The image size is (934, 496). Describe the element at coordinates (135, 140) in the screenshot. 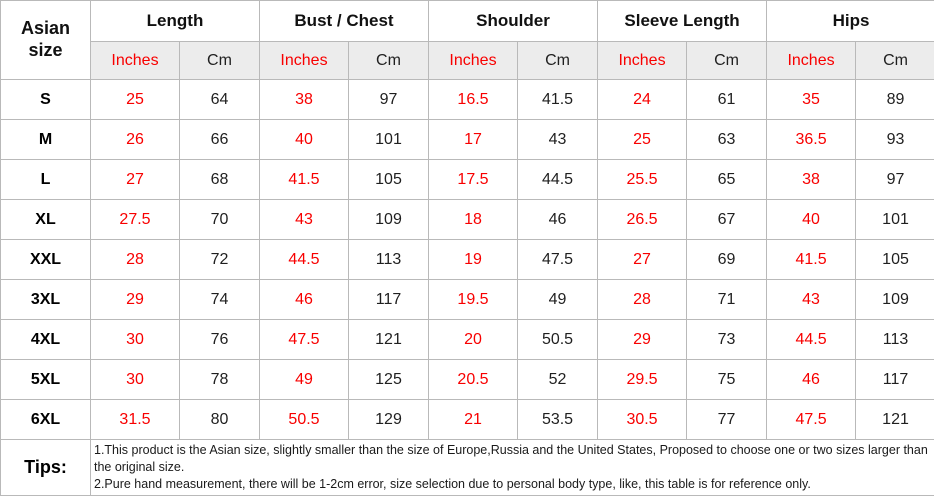

I see `inches-value: 26` at that location.